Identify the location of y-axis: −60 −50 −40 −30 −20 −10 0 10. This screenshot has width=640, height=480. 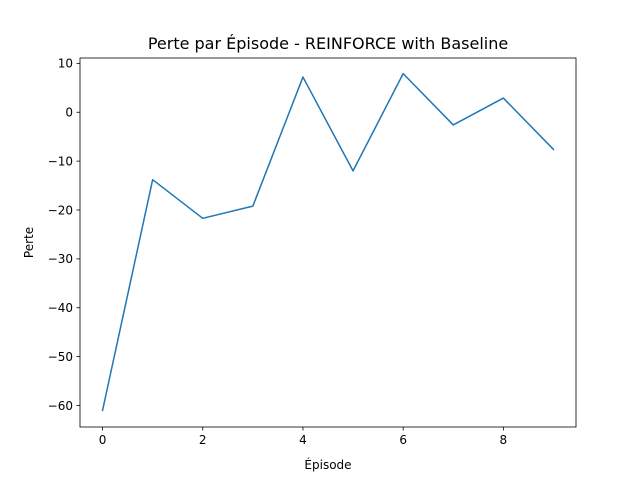
(64, 235).